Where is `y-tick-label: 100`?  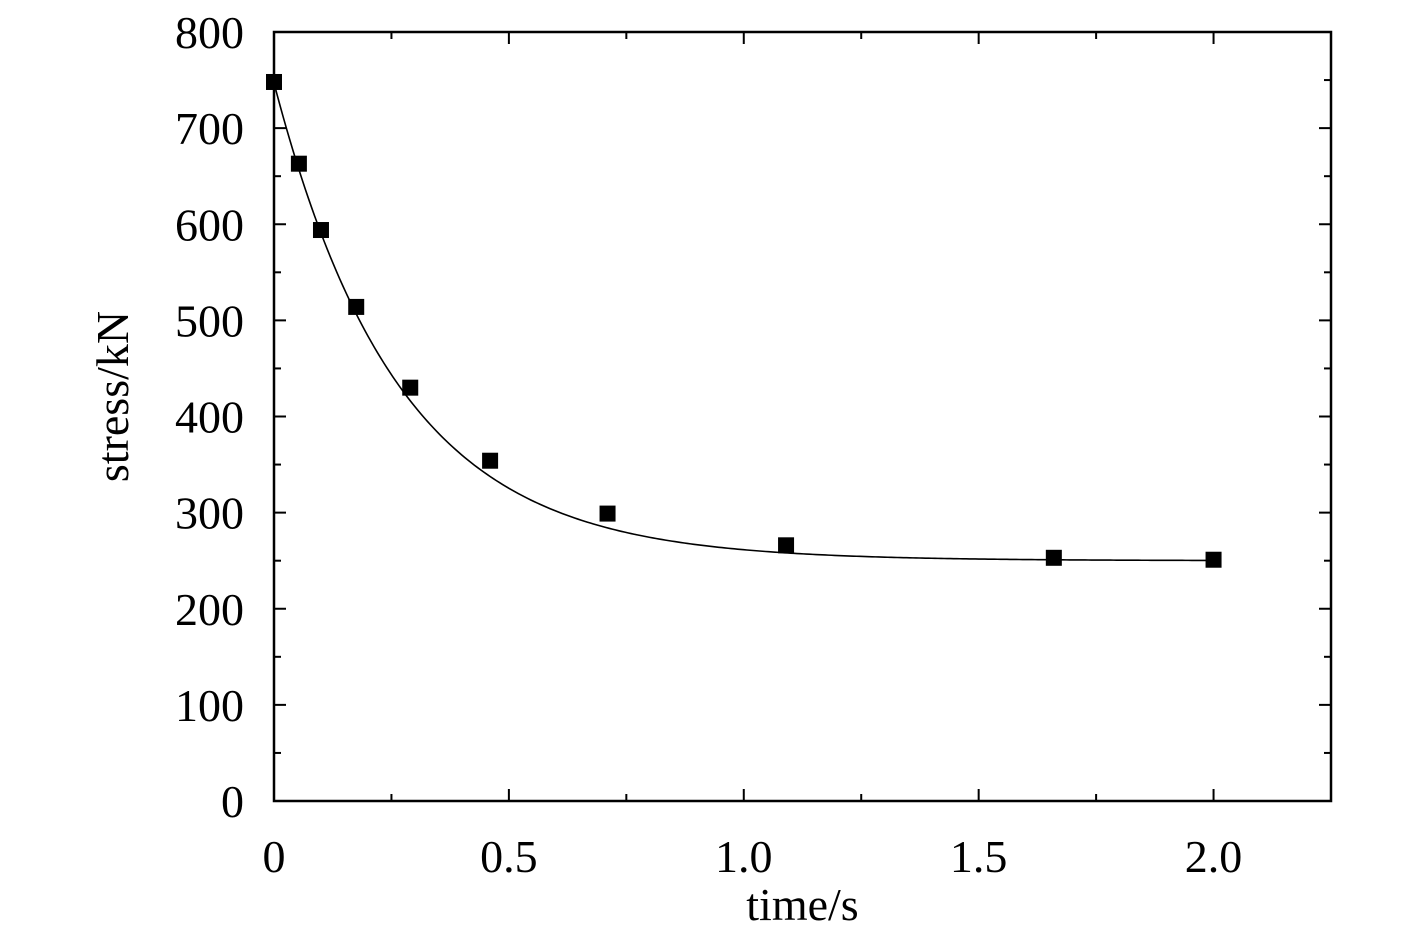 y-tick-label: 100 is located at coordinates (209, 705).